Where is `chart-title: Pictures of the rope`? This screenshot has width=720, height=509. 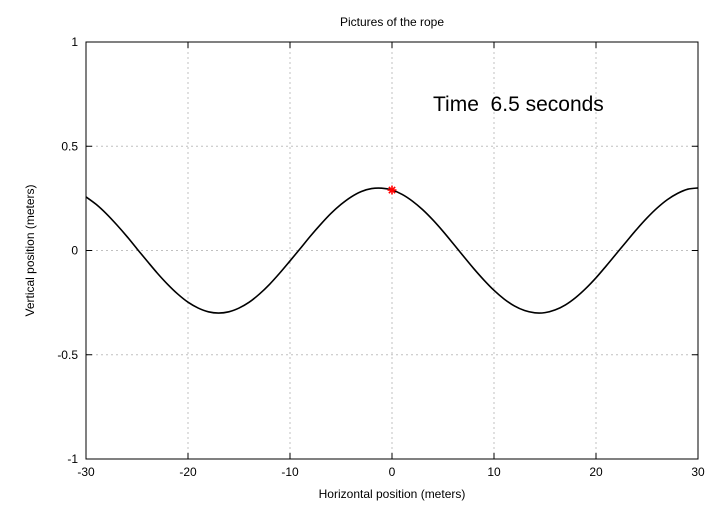
chart-title: Pictures of the rope is located at coordinates (392, 22).